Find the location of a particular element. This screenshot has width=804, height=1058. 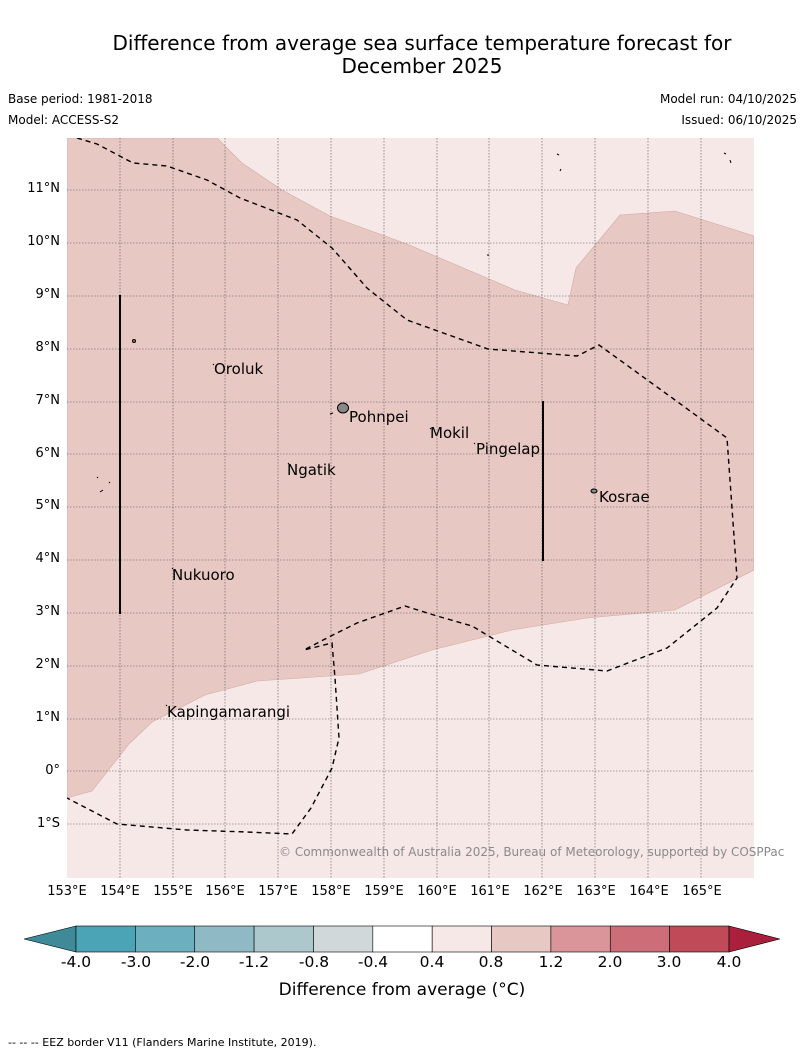

lat-label: 2°N is located at coordinates (48, 664).